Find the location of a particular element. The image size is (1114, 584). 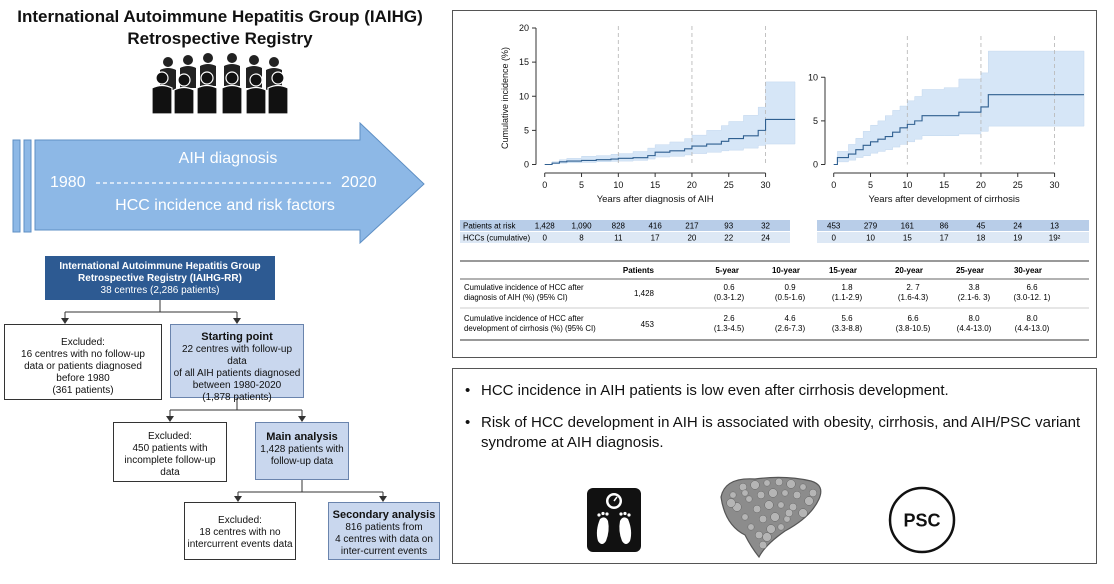

excluded3-line-2: 18 centres with no is located at coordinates (240, 532).